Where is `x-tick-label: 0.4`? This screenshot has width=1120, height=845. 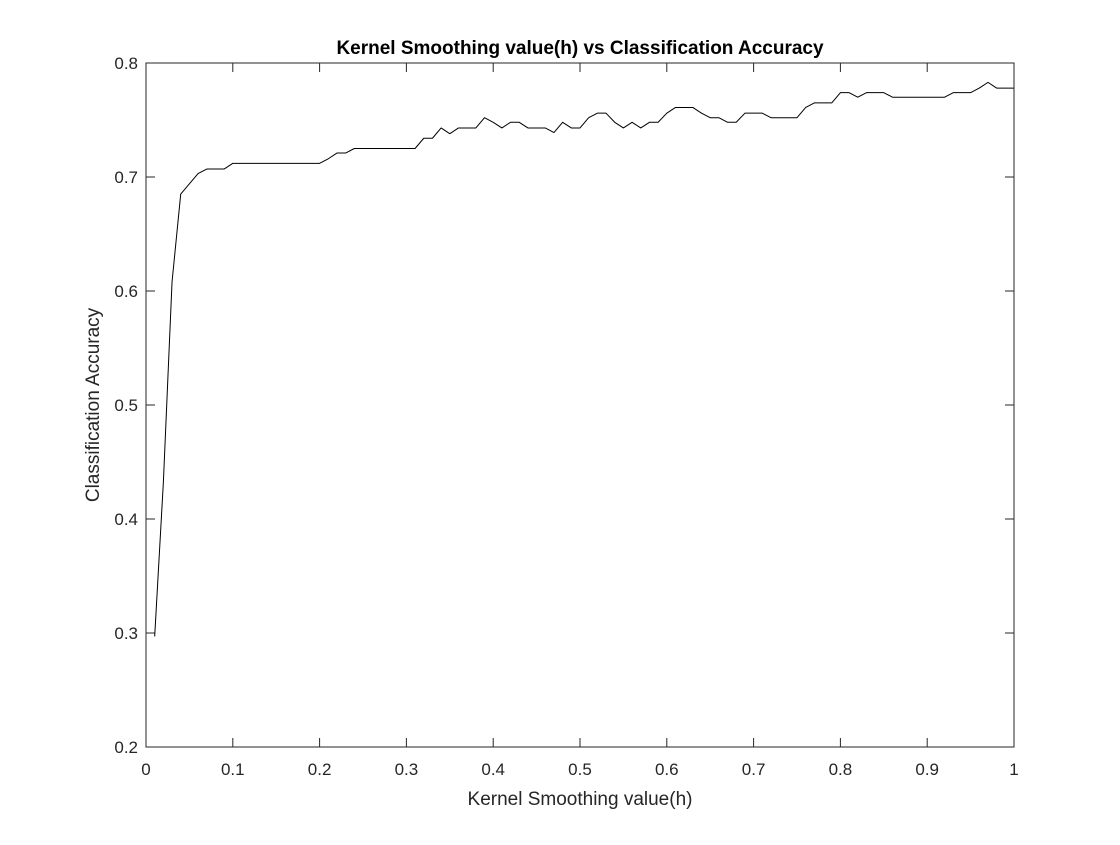
x-tick-label: 0.4 is located at coordinates (493, 769).